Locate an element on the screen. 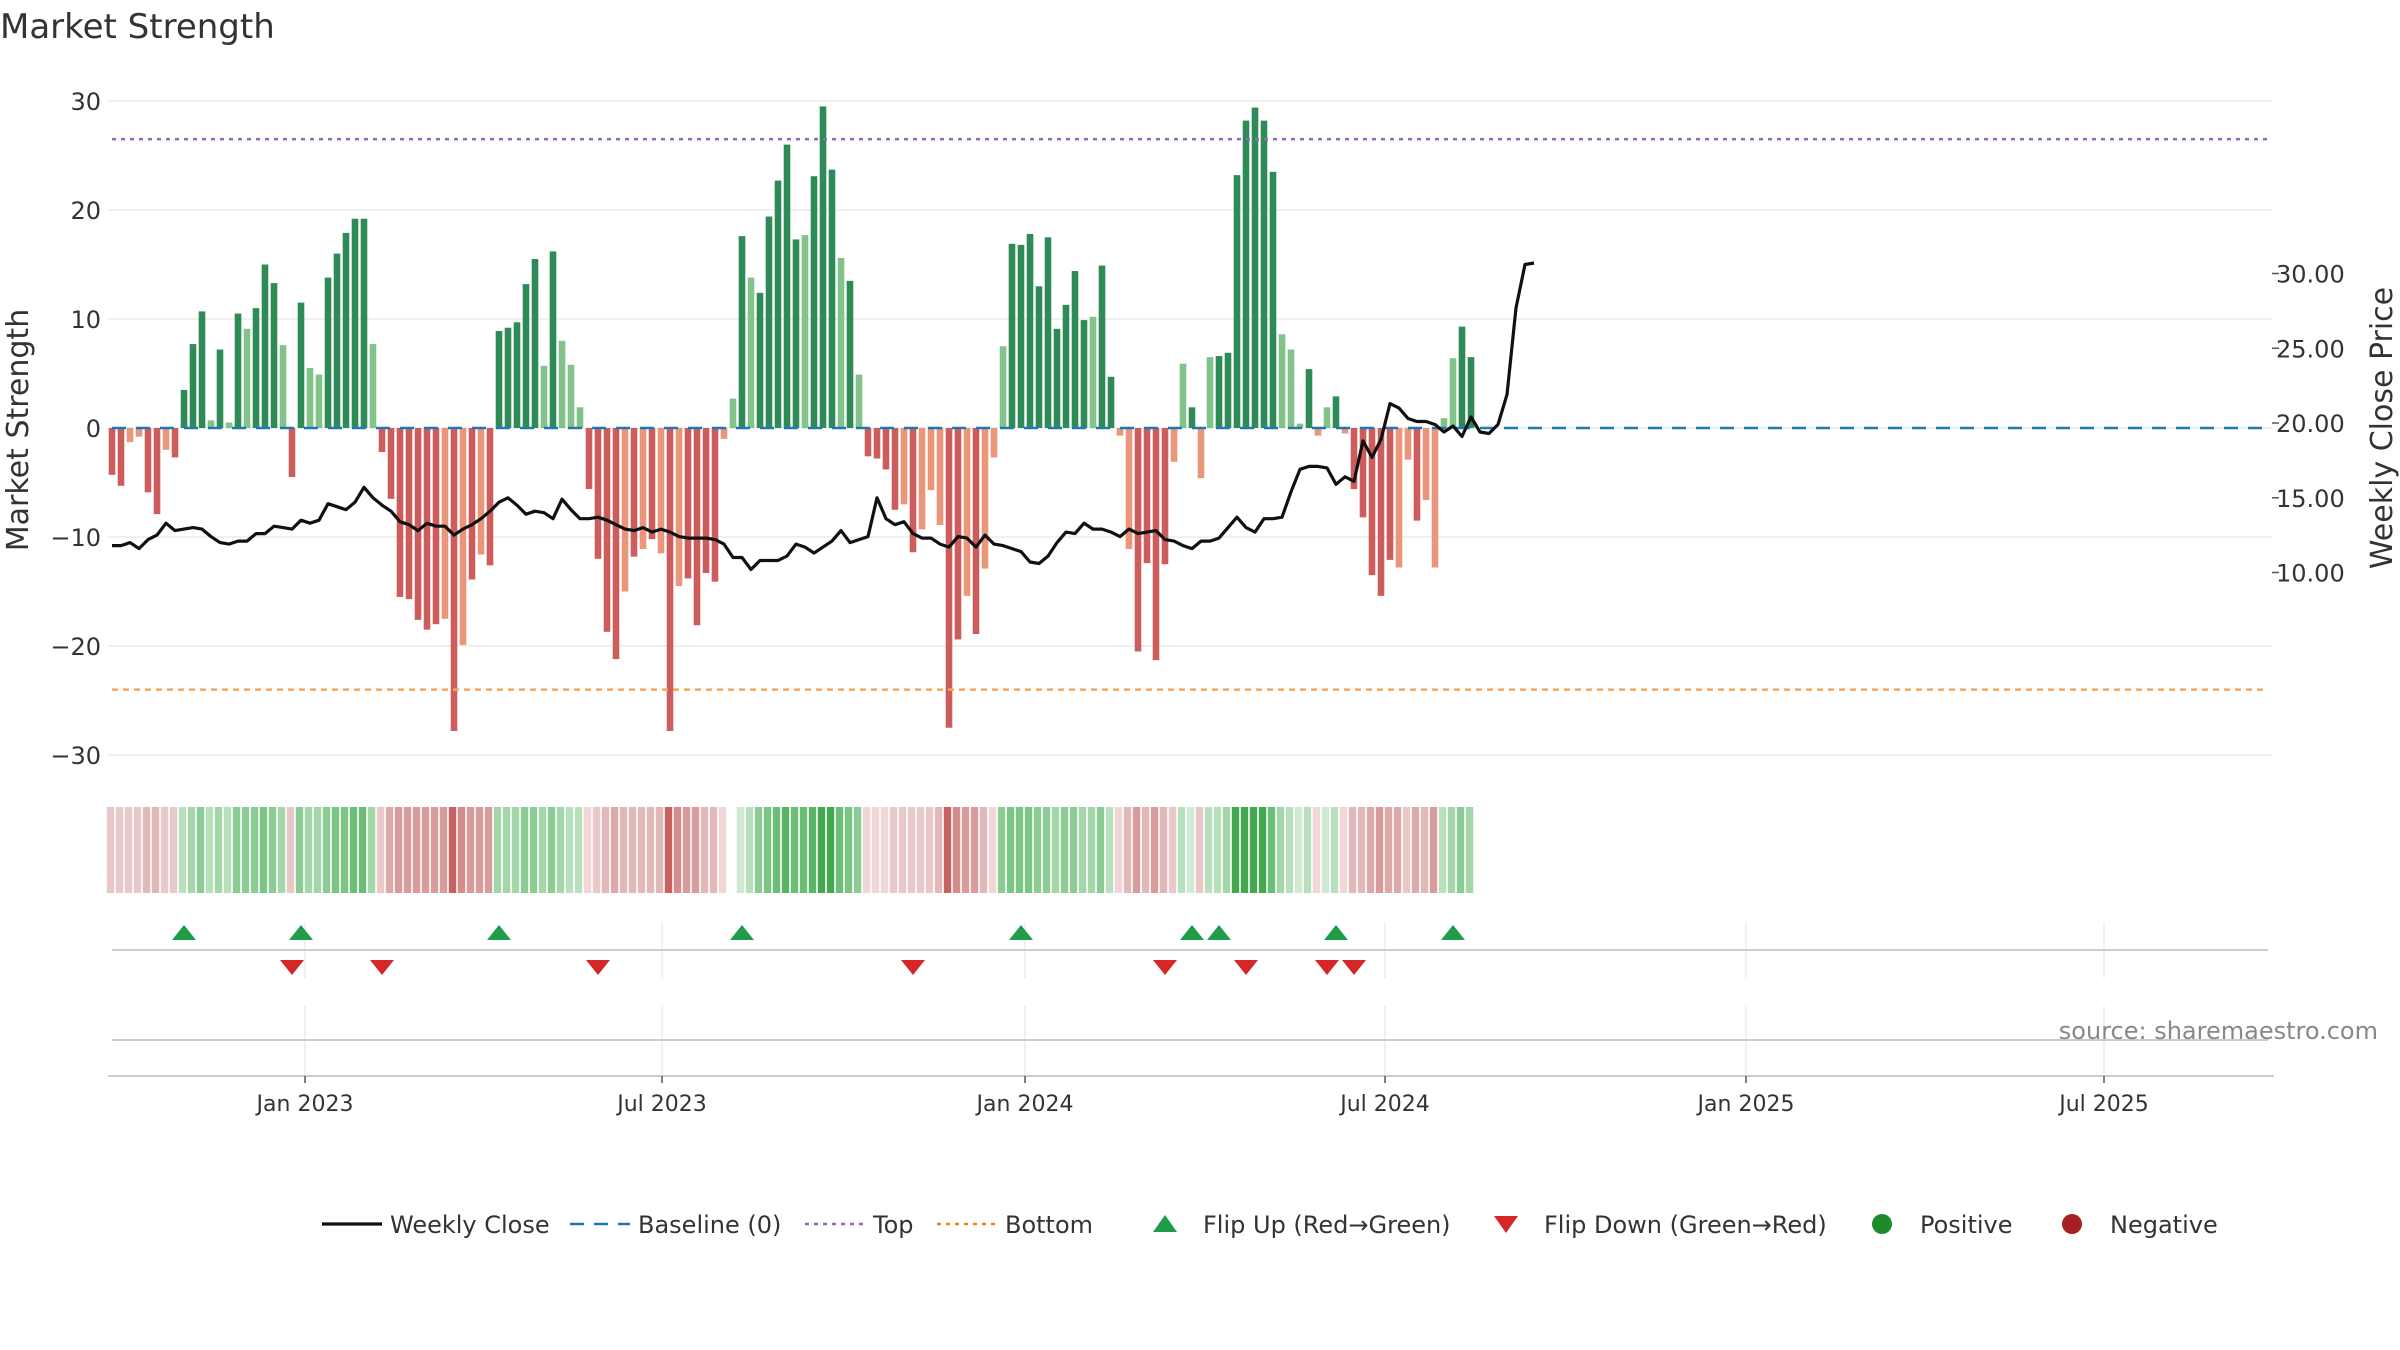 The image size is (2400, 1350). legend-circle-icon is located at coordinates (2072, 1224).